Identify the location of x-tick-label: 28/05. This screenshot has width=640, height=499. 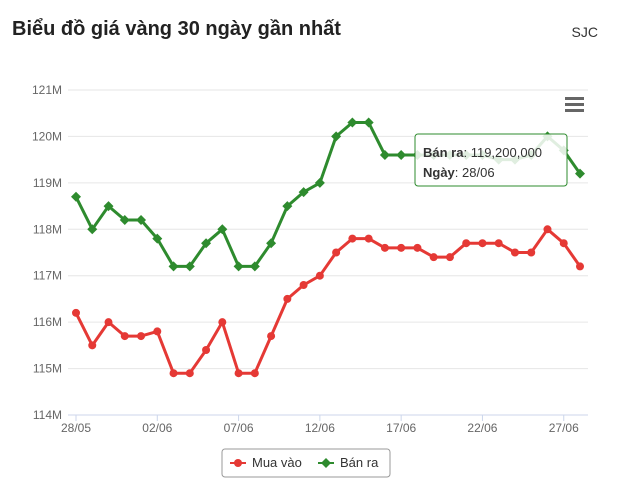
(76, 428).